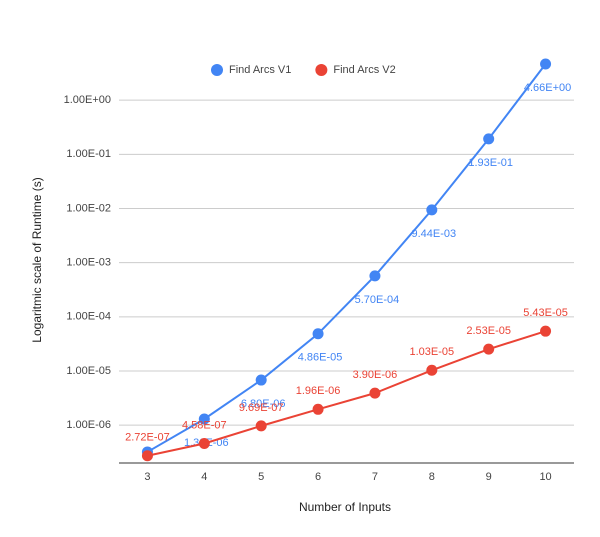 The width and height of the screenshot is (600, 537). I want to click on data-label: 9.44E-03, so click(433, 234).